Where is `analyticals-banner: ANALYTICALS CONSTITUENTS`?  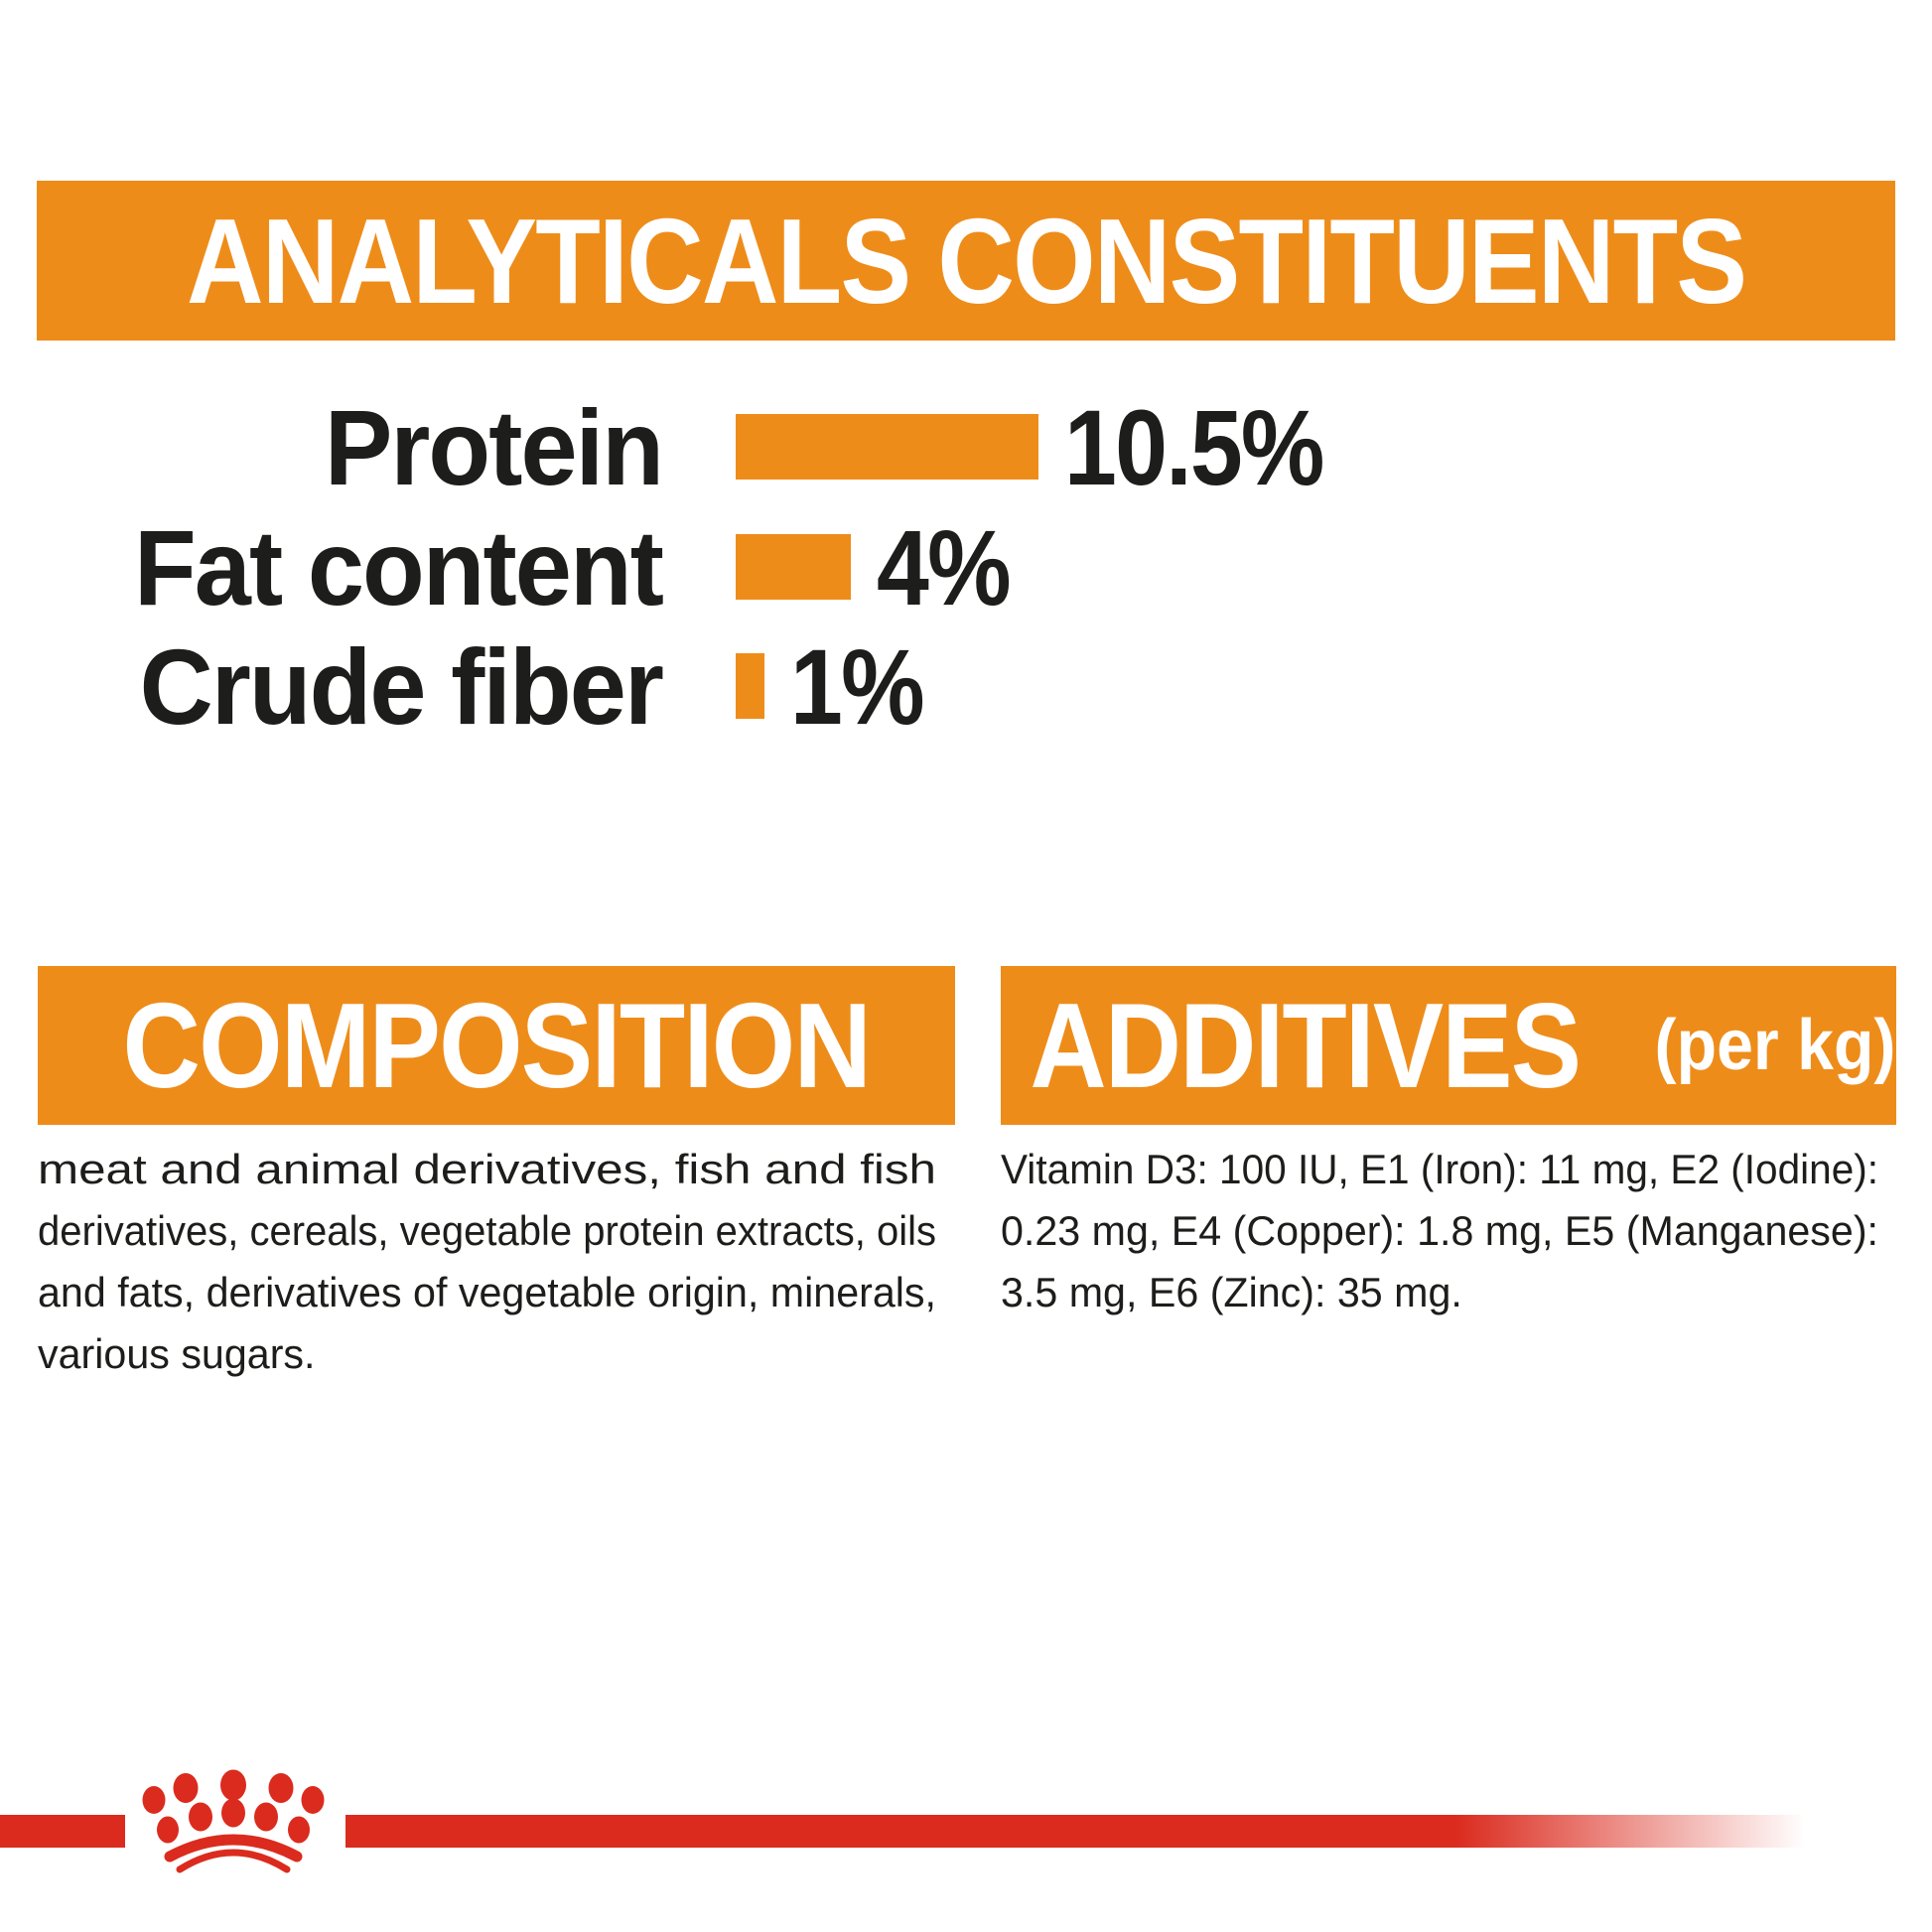
analyticals-banner: ANALYTICALS CONSTITUENTS is located at coordinates (966, 261).